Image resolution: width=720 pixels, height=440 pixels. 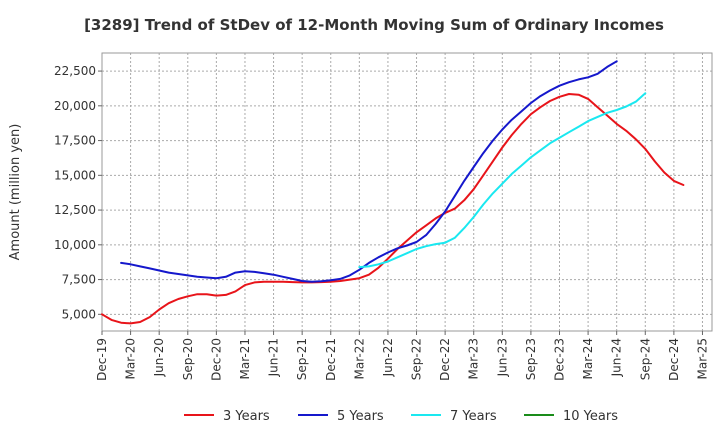 I want to click on x-tick-label: Dec-21, so click(x=331, y=359).